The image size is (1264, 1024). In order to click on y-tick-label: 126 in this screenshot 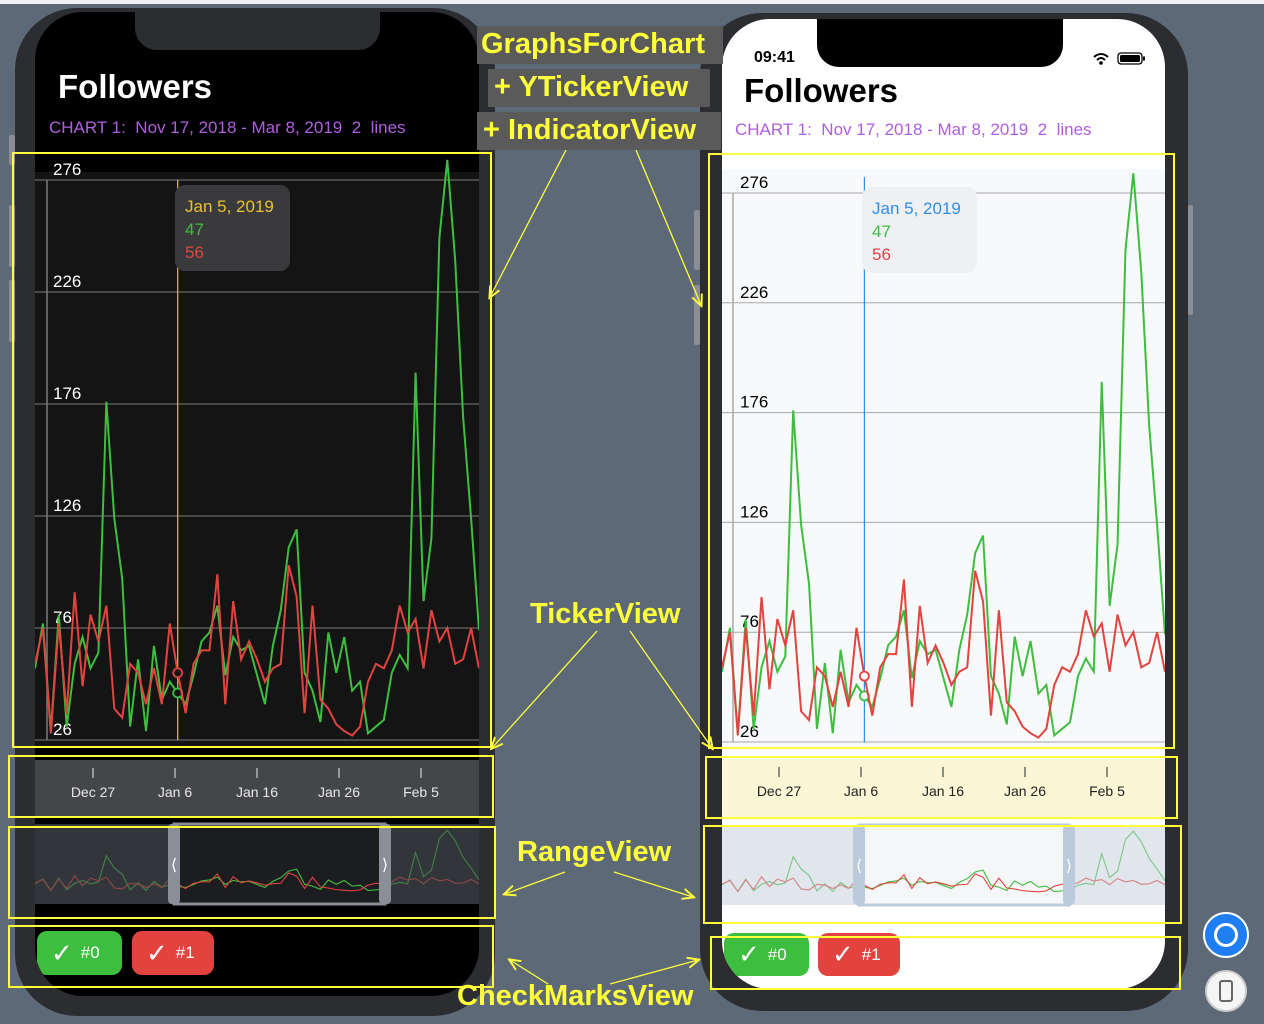, I will do `click(754, 511)`.